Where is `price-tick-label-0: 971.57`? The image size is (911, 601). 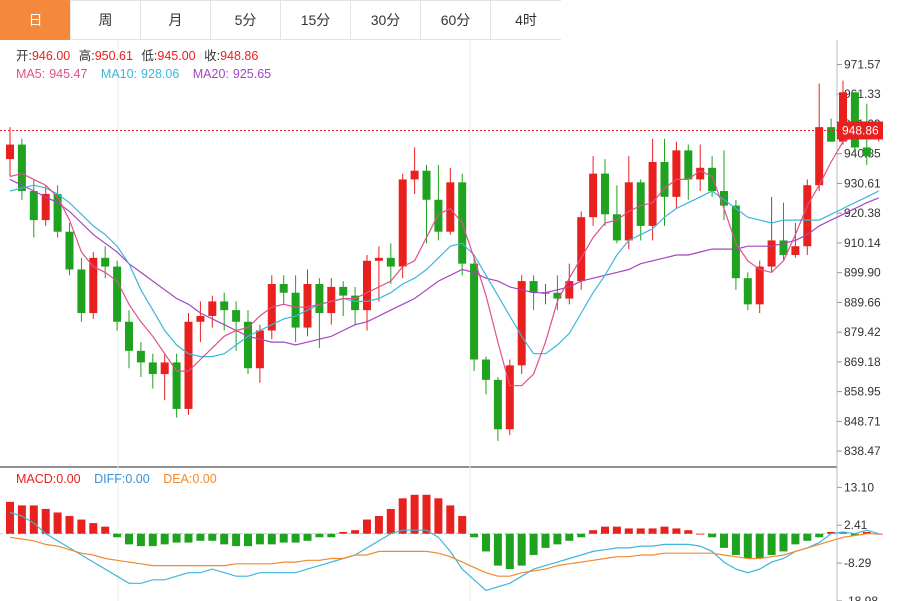
price-tick-label-0: 971.57 is located at coordinates (862, 64).